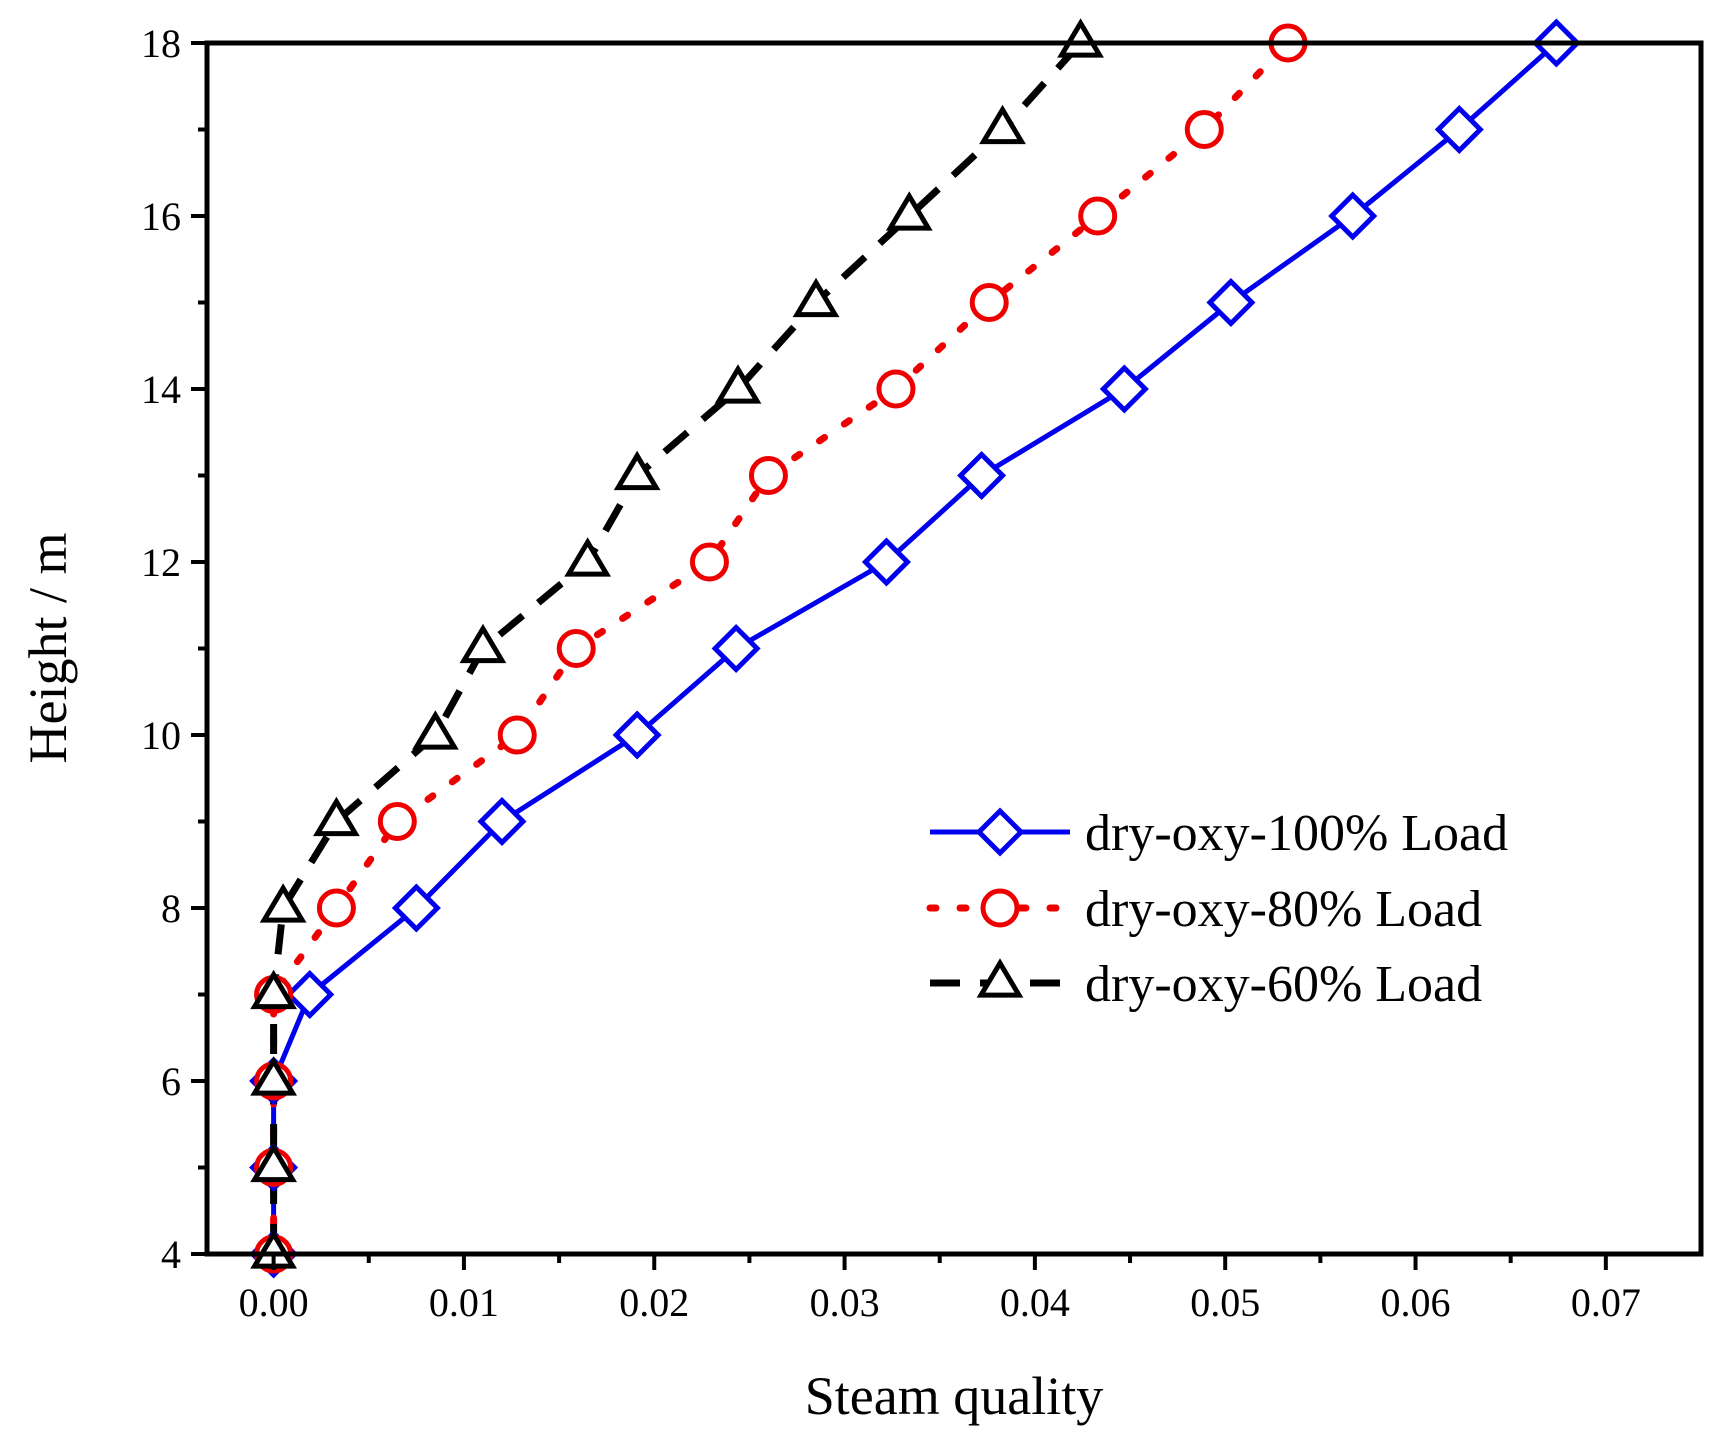 This screenshot has width=1724, height=1433. Describe the element at coordinates (1035, 1302) in the screenshot. I see `x-tick-label: 0.04` at that location.